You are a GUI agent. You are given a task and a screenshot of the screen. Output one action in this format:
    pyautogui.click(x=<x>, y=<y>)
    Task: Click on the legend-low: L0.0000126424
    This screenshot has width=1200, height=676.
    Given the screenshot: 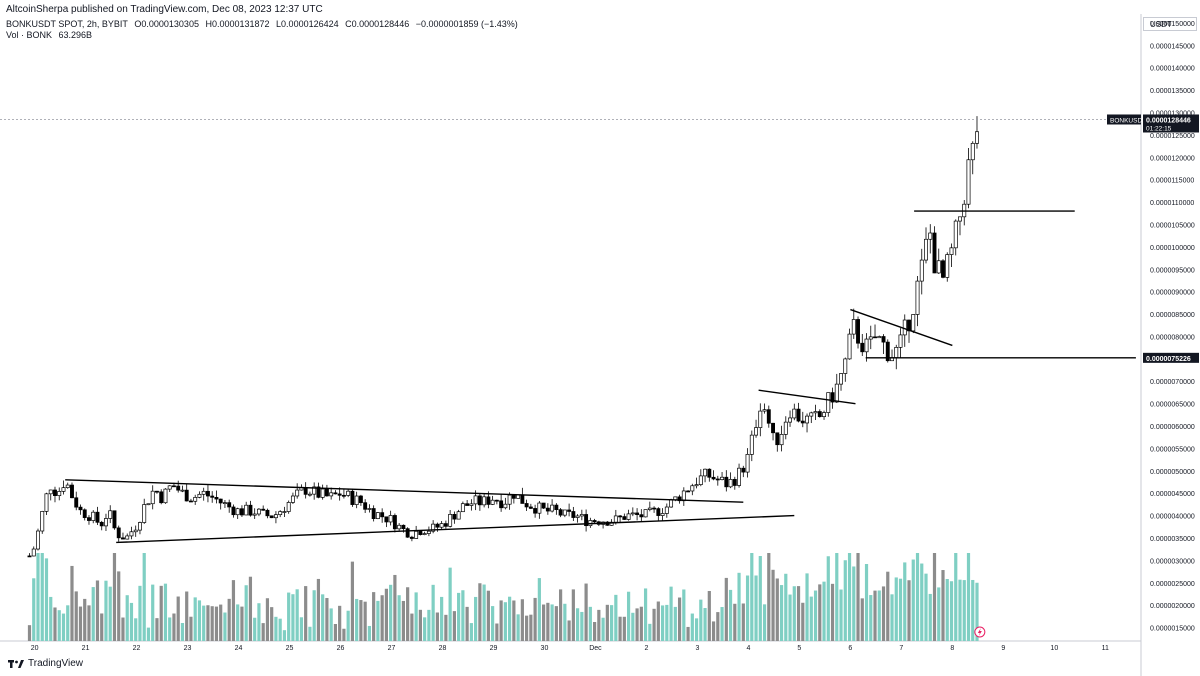 What is the action you would take?
    pyautogui.click(x=307, y=24)
    